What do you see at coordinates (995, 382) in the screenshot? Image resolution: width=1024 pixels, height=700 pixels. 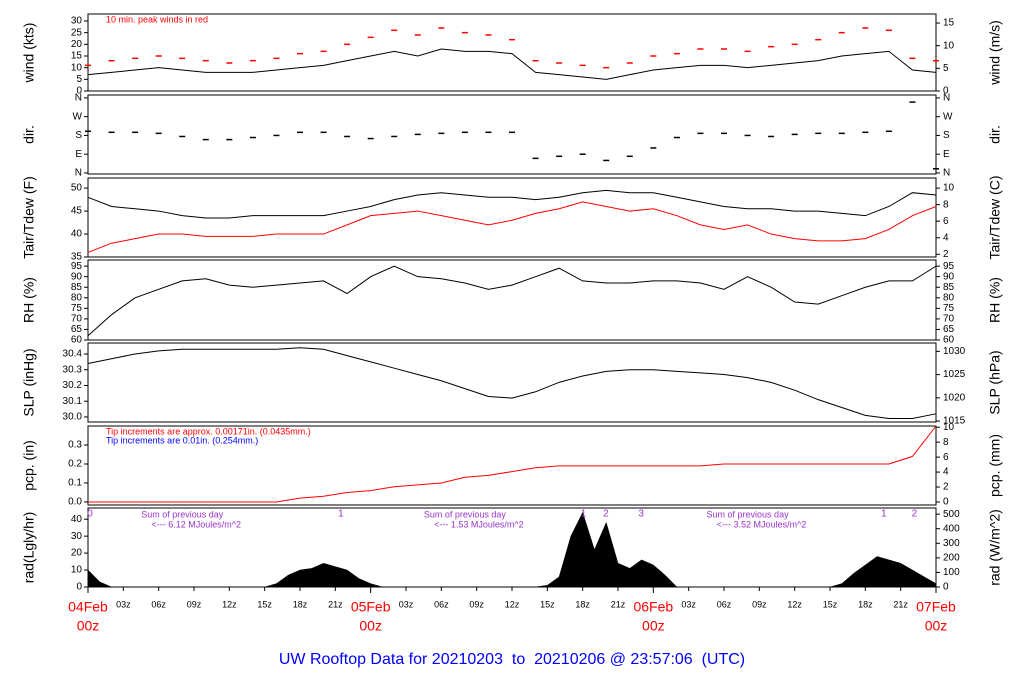 I see `y2-axis-label: SLP (hPa)` at bounding box center [995, 382].